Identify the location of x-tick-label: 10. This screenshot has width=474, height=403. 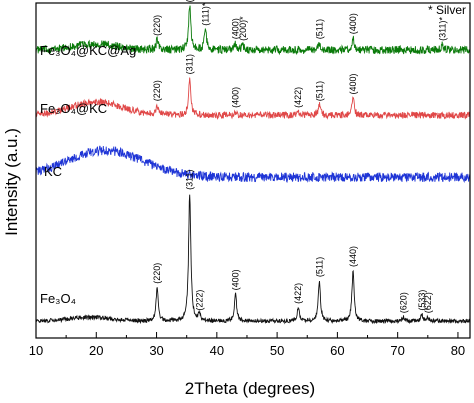
(36, 350).